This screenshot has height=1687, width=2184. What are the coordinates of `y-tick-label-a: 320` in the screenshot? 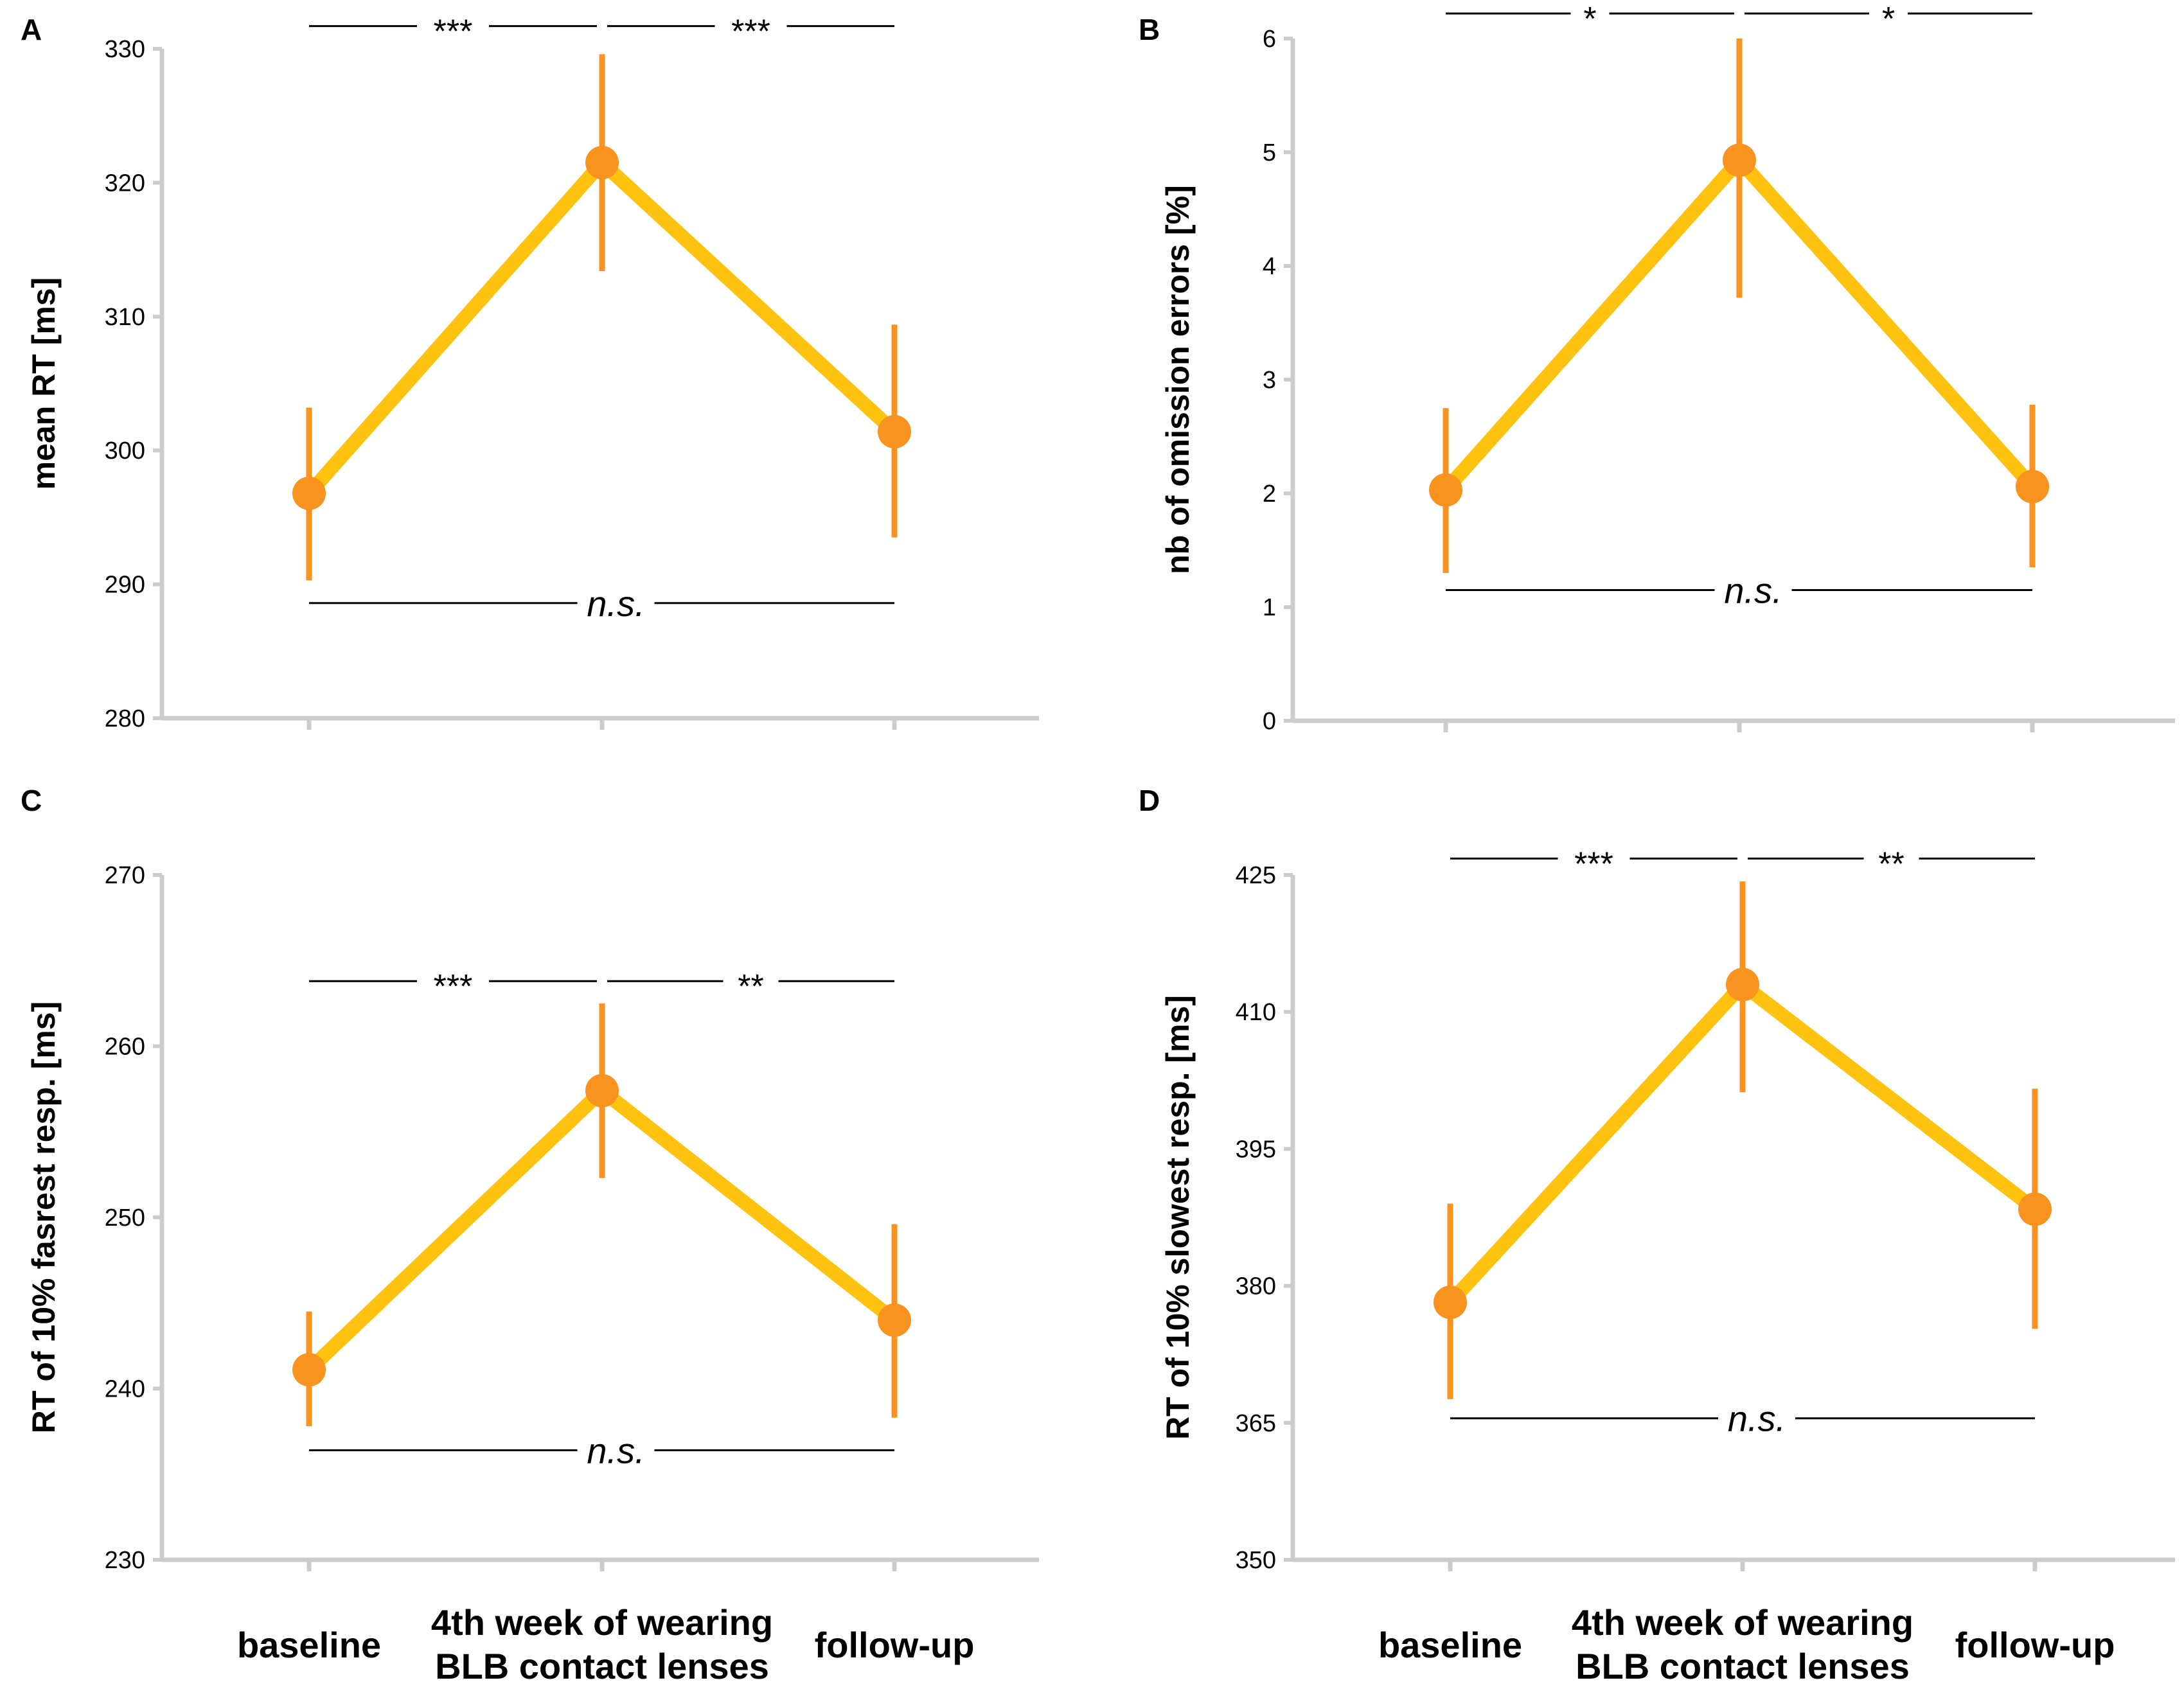 It's located at (125, 183).